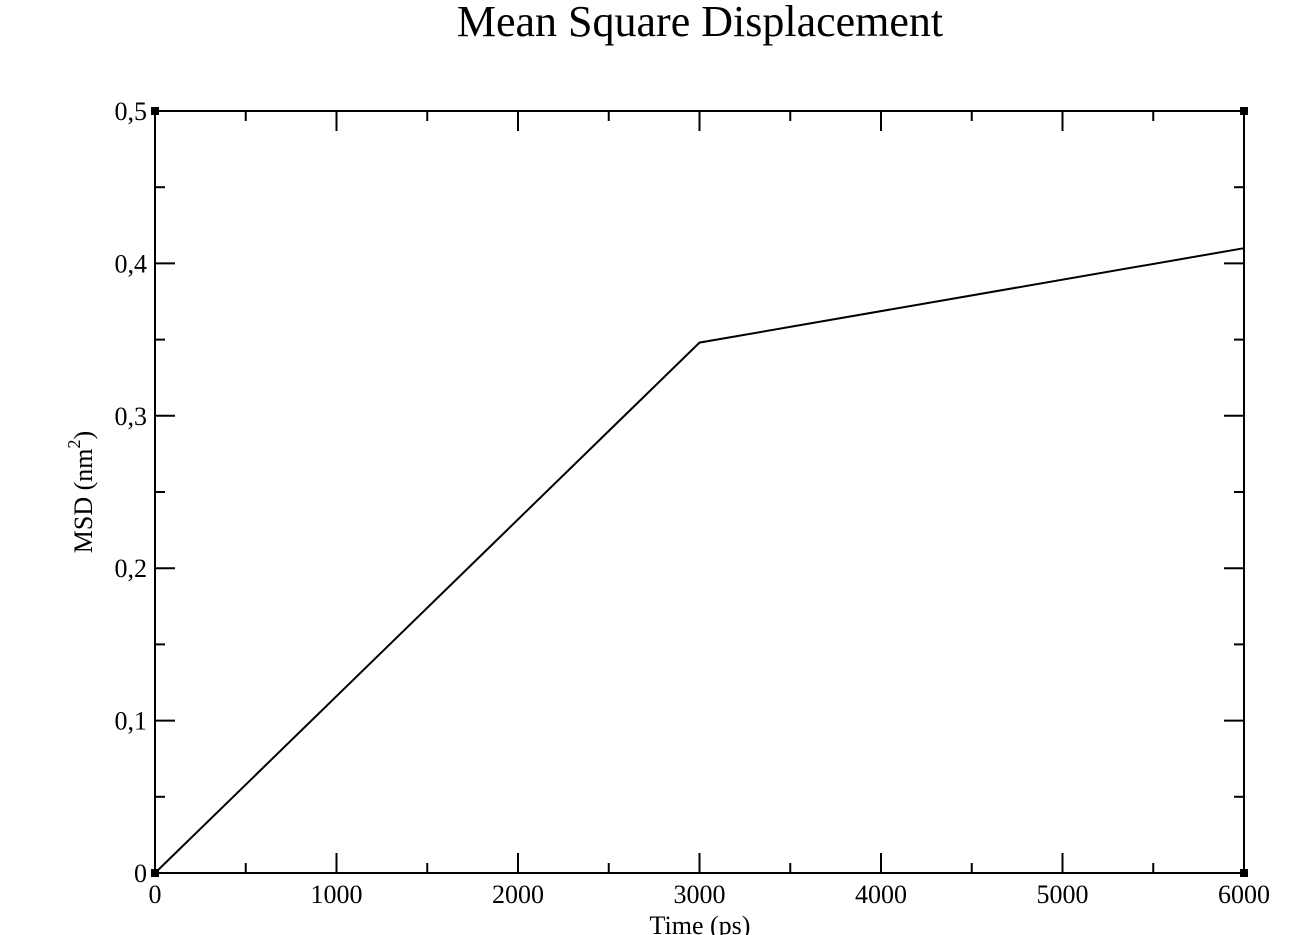 Image resolution: width=1305 pixels, height=935 pixels. Describe the element at coordinates (1244, 894) in the screenshot. I see `x-tick-label: 6000` at that location.